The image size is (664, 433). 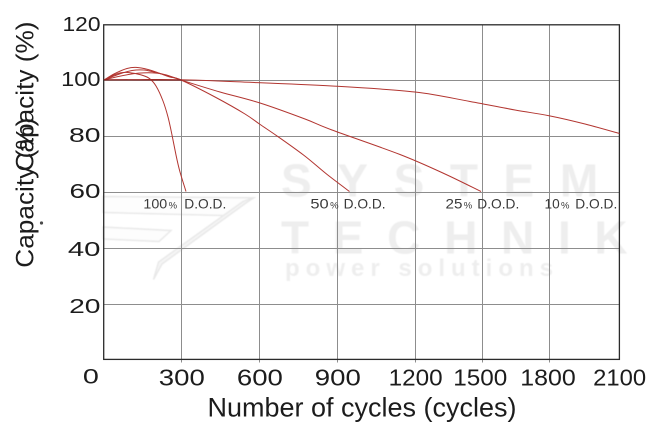 I want to click on svg-text: 20, so click(x=84, y=307).